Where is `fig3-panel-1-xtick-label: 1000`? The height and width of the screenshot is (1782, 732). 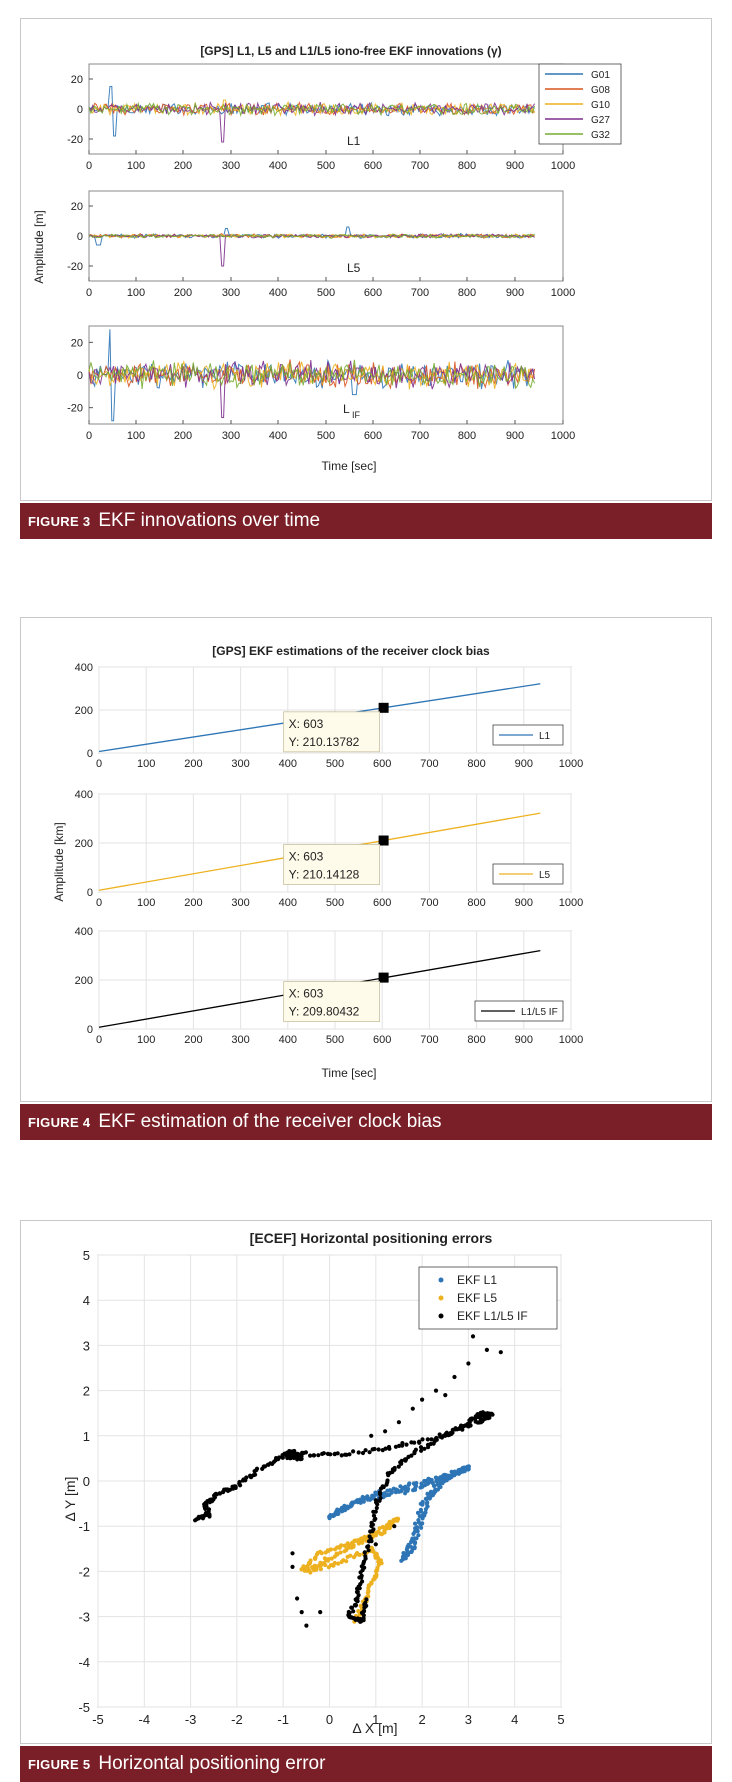
fig3-panel-1-xtick-label: 1000 is located at coordinates (563, 293).